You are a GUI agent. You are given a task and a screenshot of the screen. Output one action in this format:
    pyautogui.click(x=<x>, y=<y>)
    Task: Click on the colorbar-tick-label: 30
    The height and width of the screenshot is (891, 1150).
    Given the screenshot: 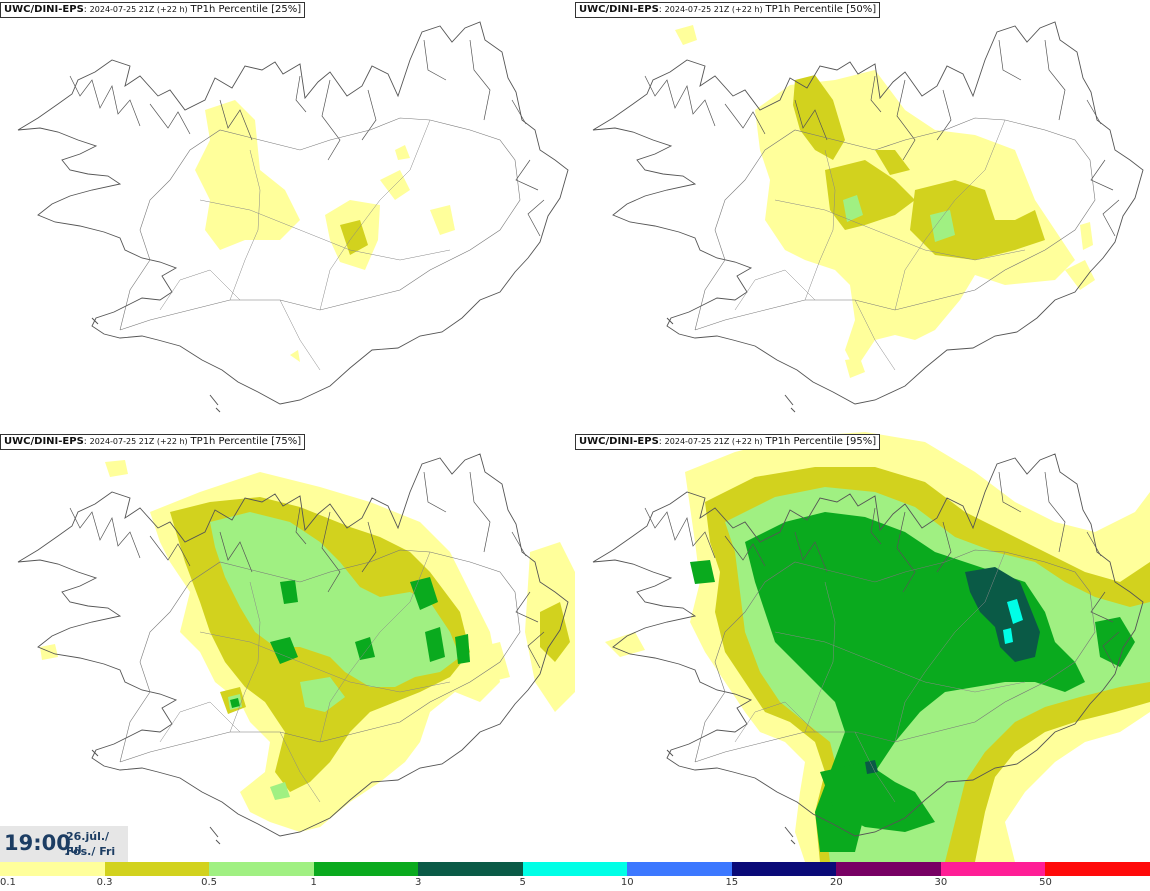 What is the action you would take?
    pyautogui.click(x=941, y=882)
    